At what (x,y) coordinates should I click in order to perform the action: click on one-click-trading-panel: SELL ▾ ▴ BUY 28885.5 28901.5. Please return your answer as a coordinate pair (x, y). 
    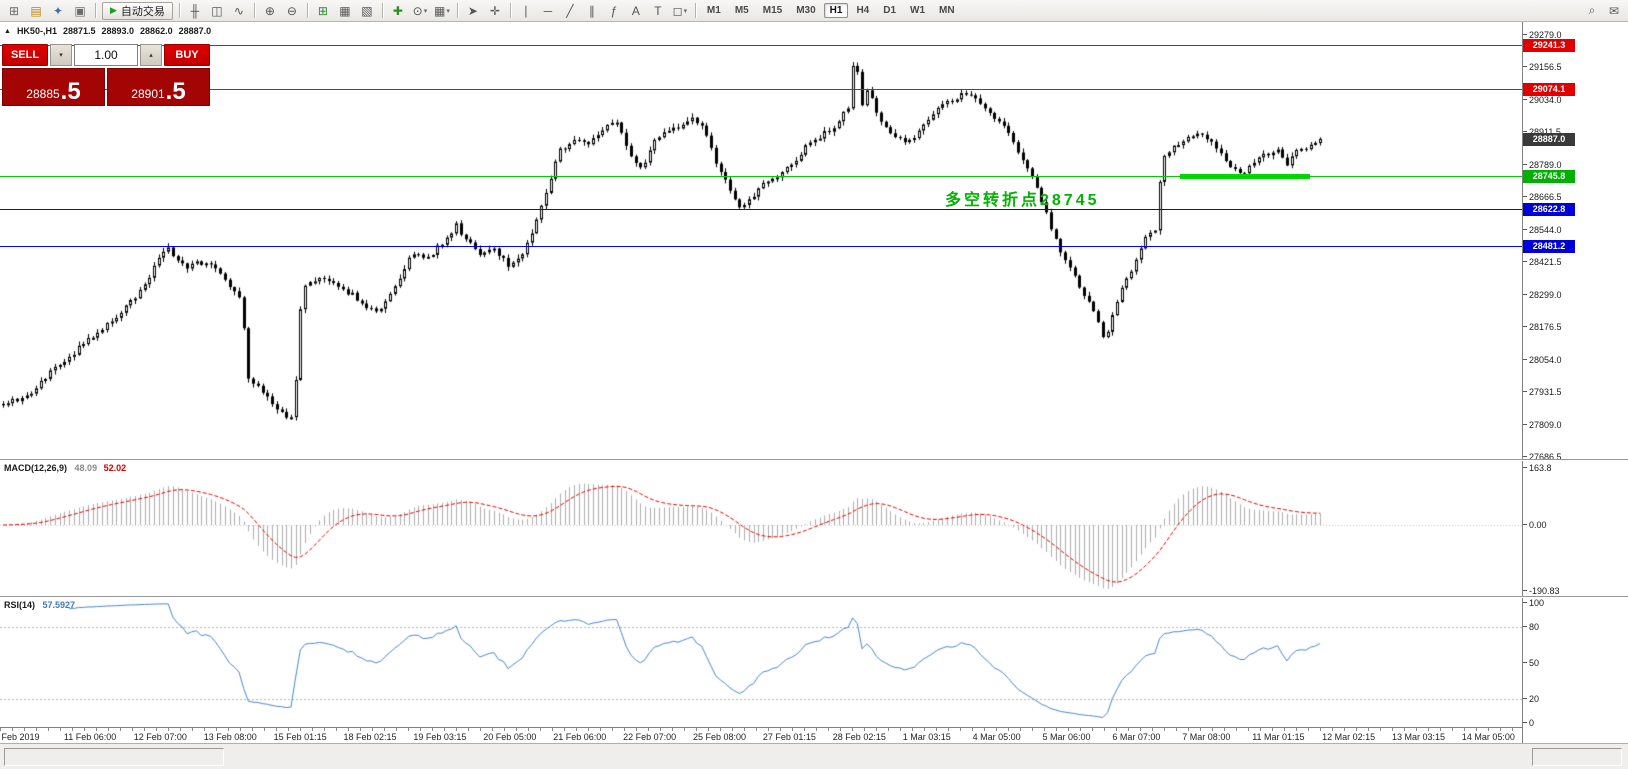
    Looking at the image, I should click on (106, 75).